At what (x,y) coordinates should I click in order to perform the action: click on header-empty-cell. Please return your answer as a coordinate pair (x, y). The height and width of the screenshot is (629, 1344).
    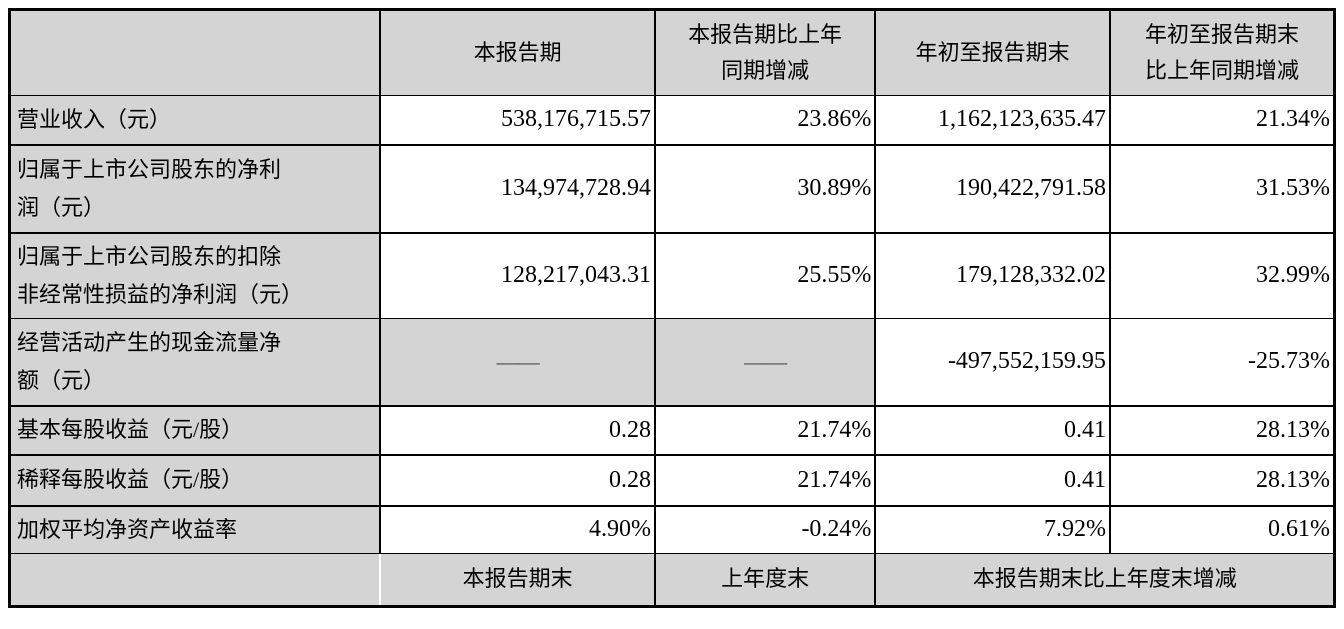
    Looking at the image, I should click on (195, 52).